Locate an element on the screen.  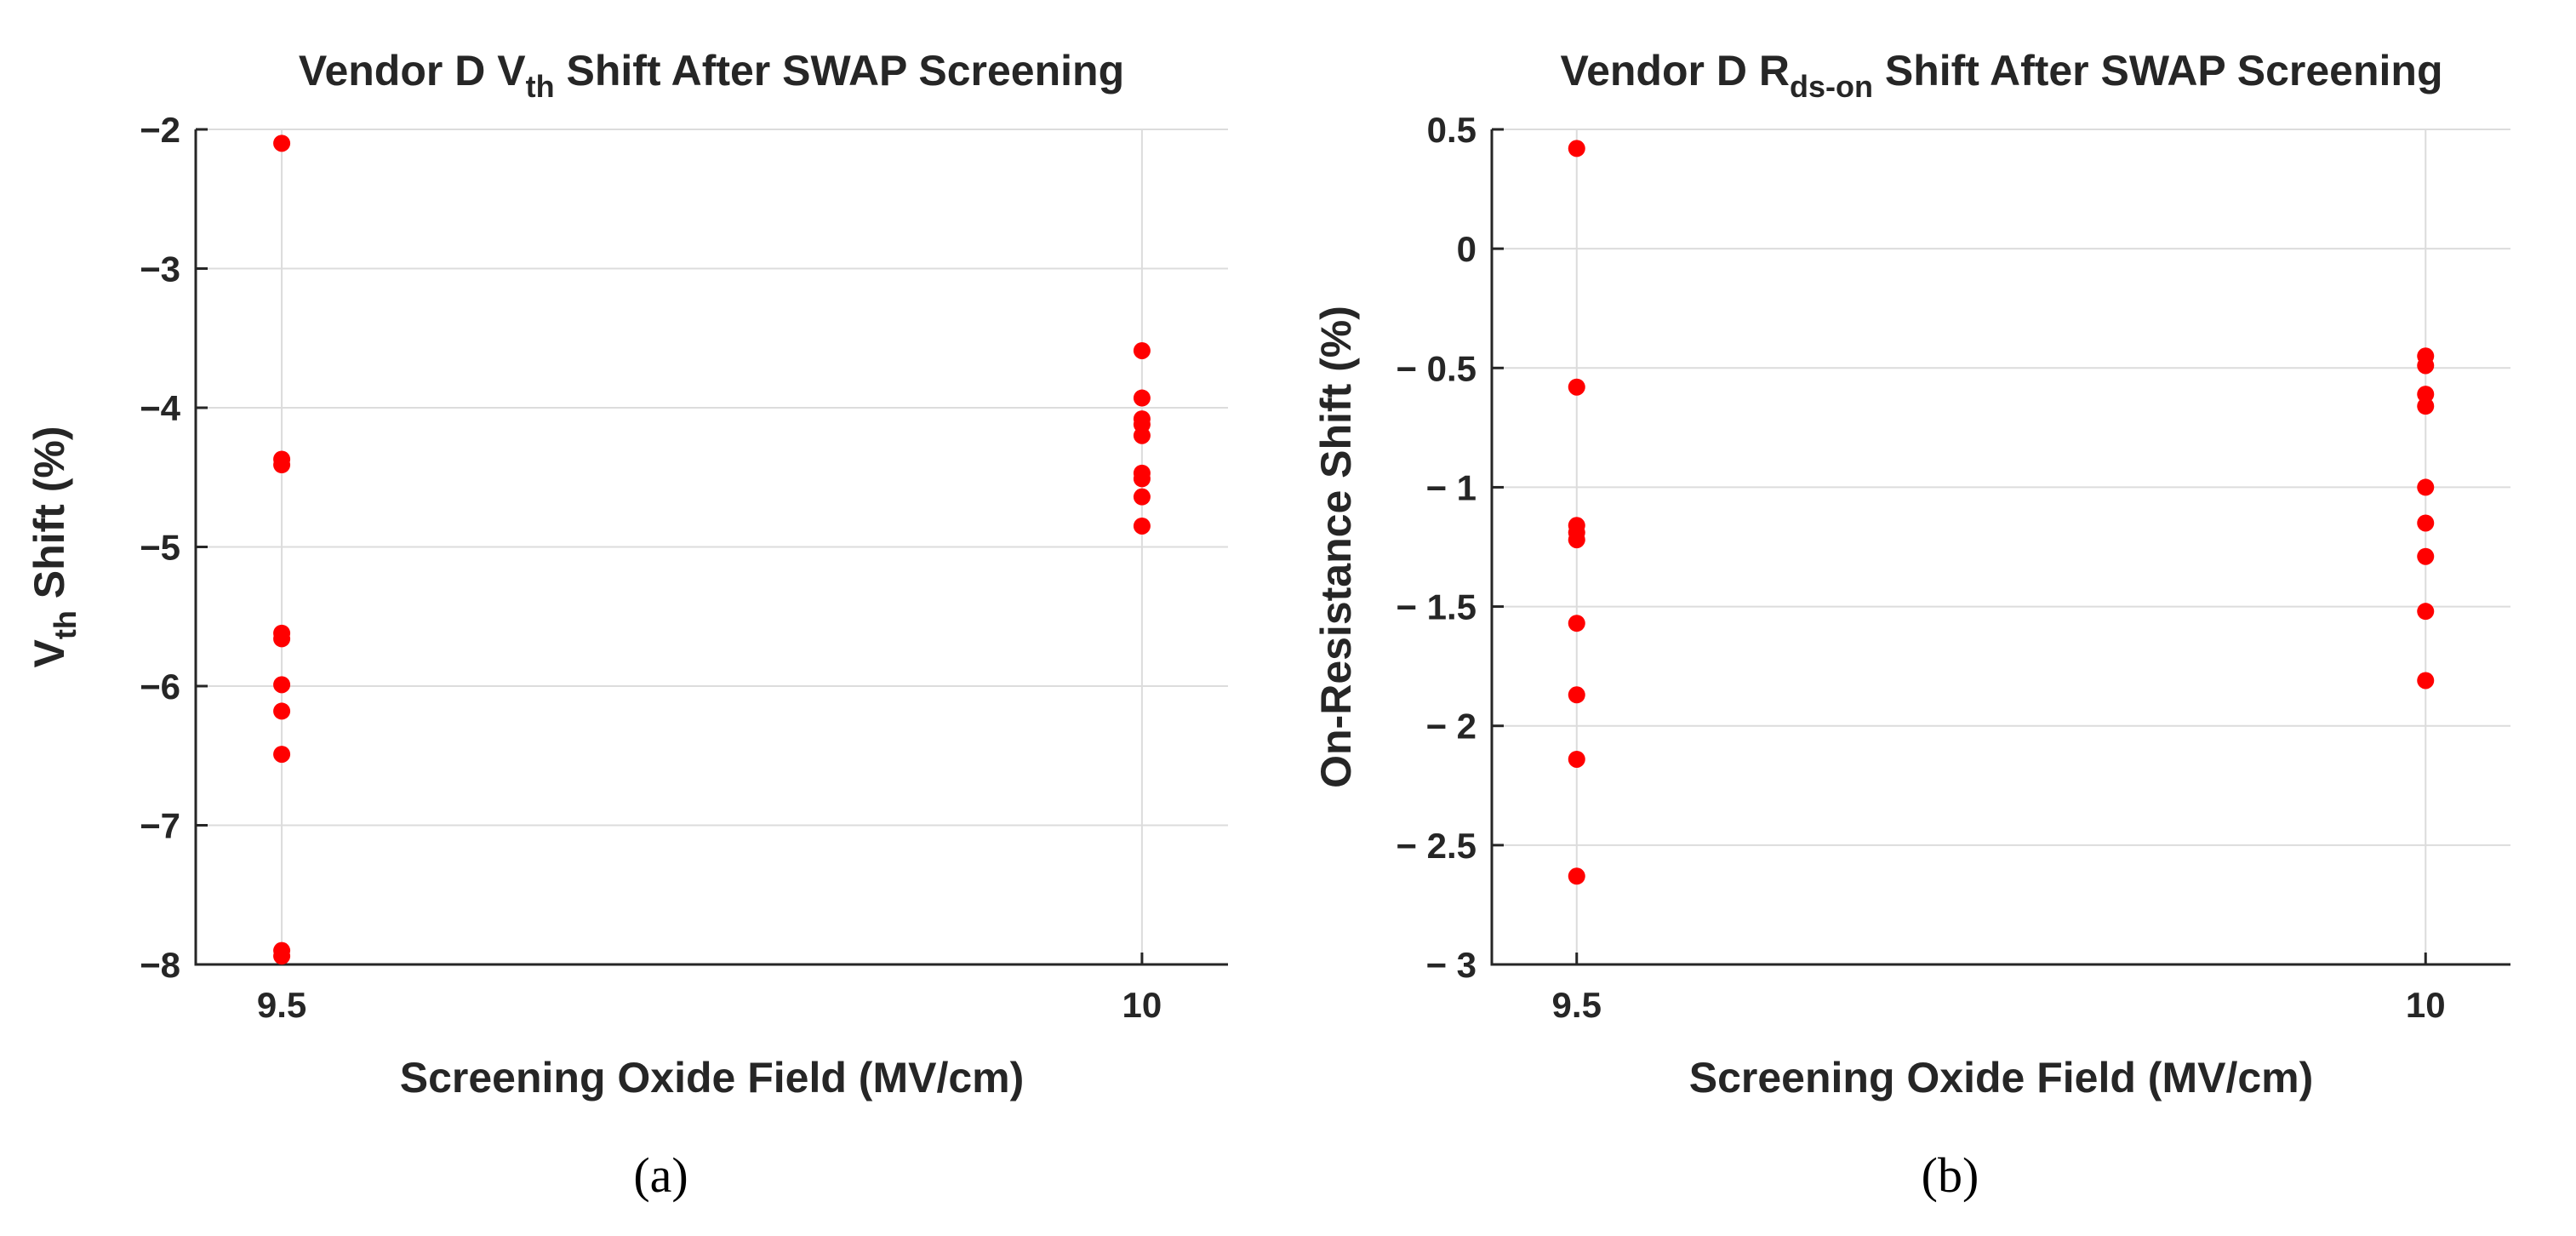
y-tick-label: −3 is located at coordinates (160, 269).